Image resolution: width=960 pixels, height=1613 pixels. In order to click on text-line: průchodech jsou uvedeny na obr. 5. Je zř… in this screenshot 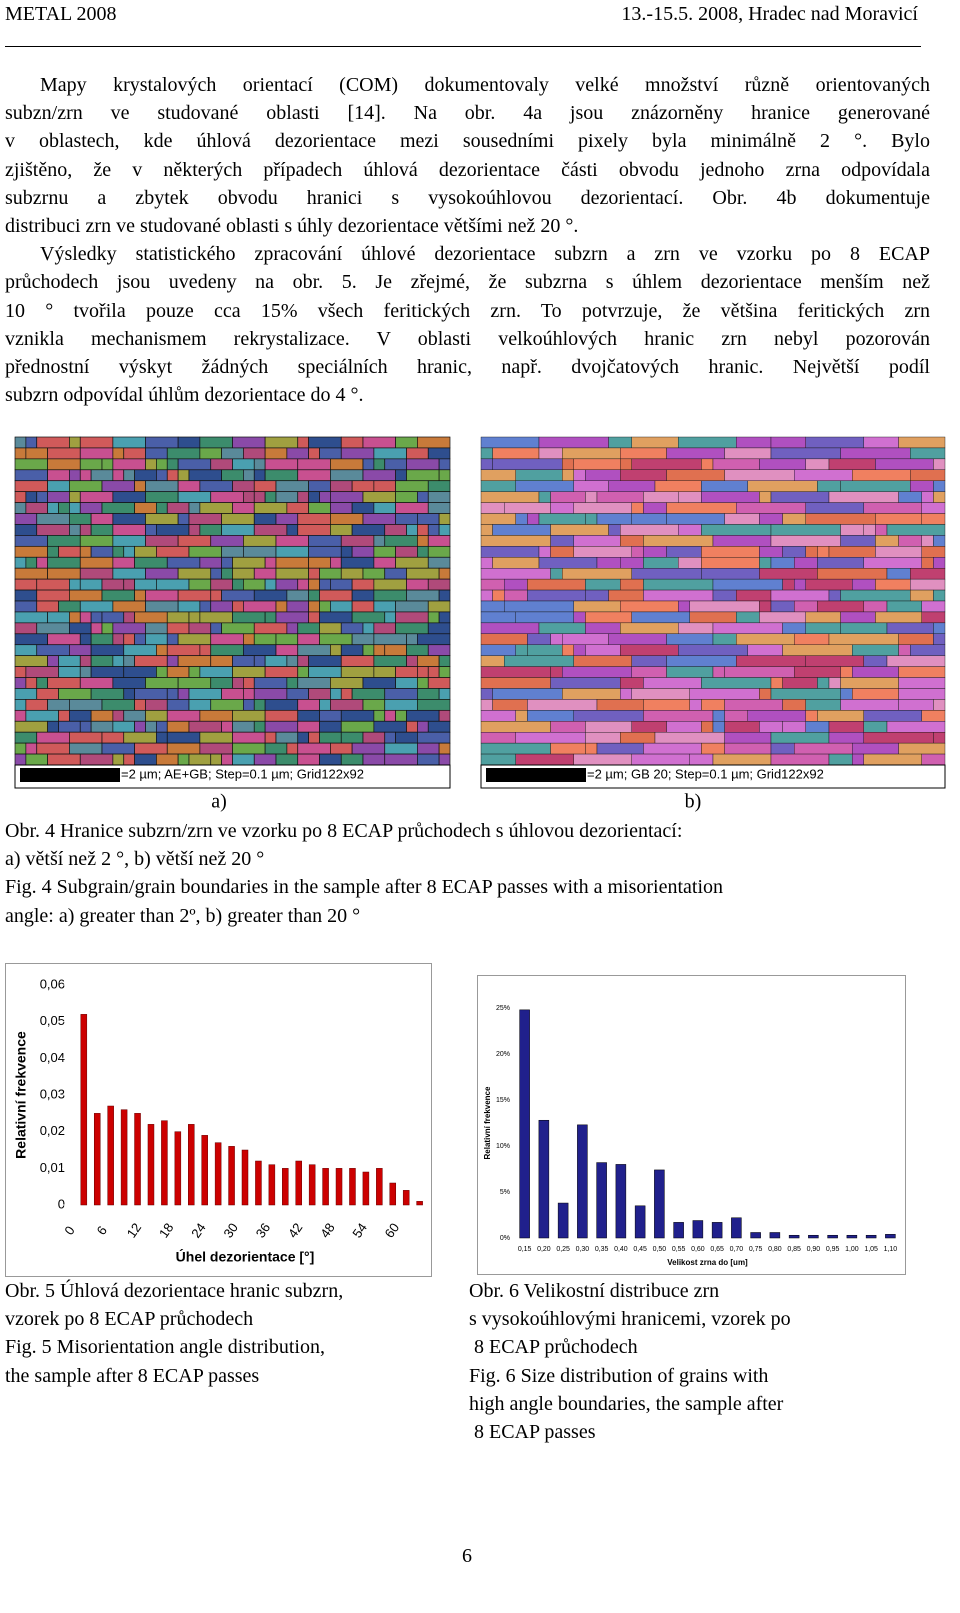, I will do `click(467, 282)`.